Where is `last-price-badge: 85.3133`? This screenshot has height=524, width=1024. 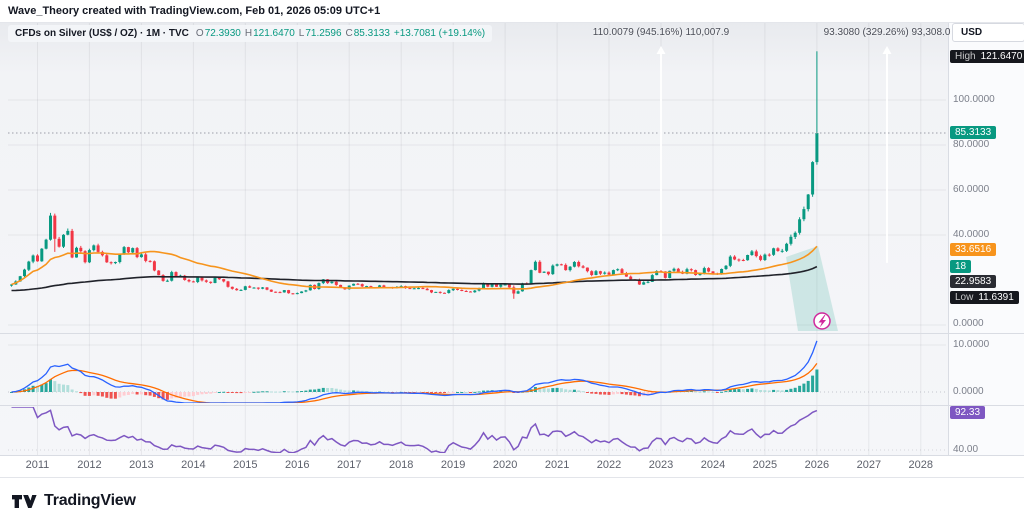 last-price-badge: 85.3133 is located at coordinates (973, 132).